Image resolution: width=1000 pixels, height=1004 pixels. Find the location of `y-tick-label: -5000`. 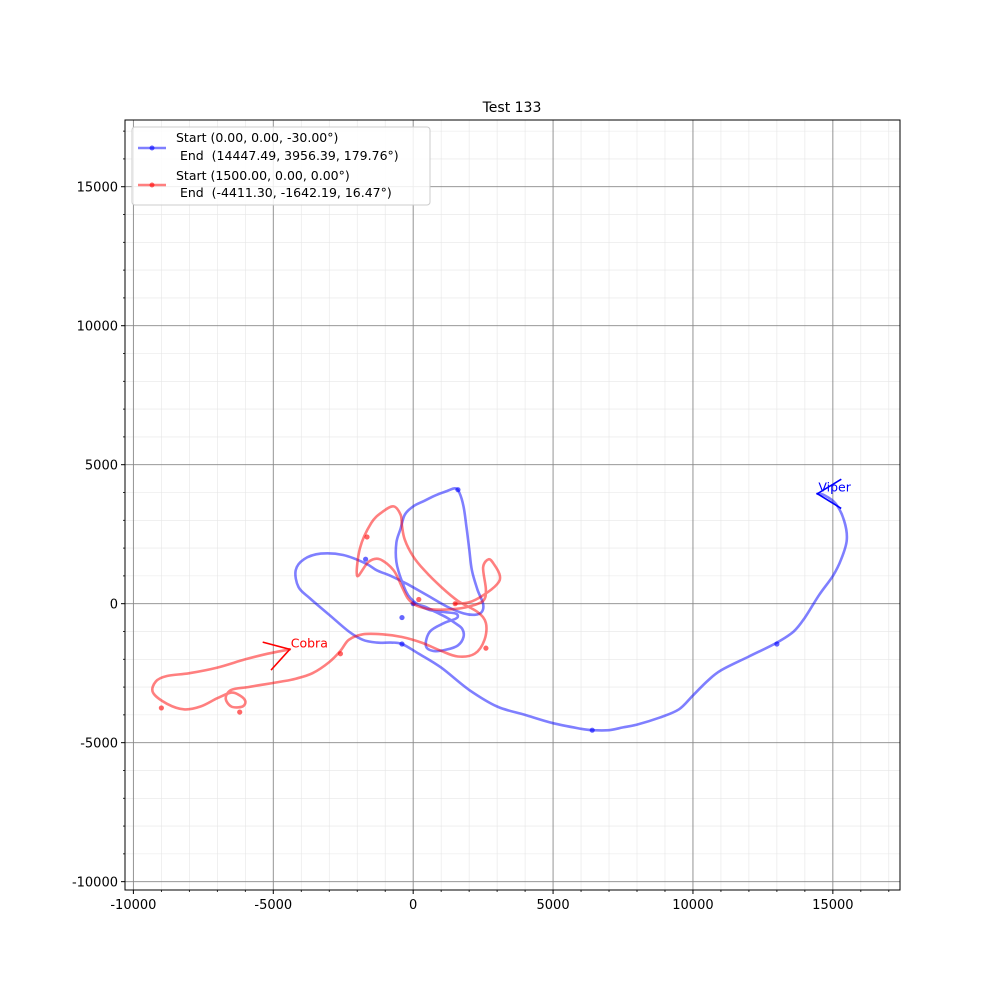

y-tick-label: -5000 is located at coordinates (99, 744).